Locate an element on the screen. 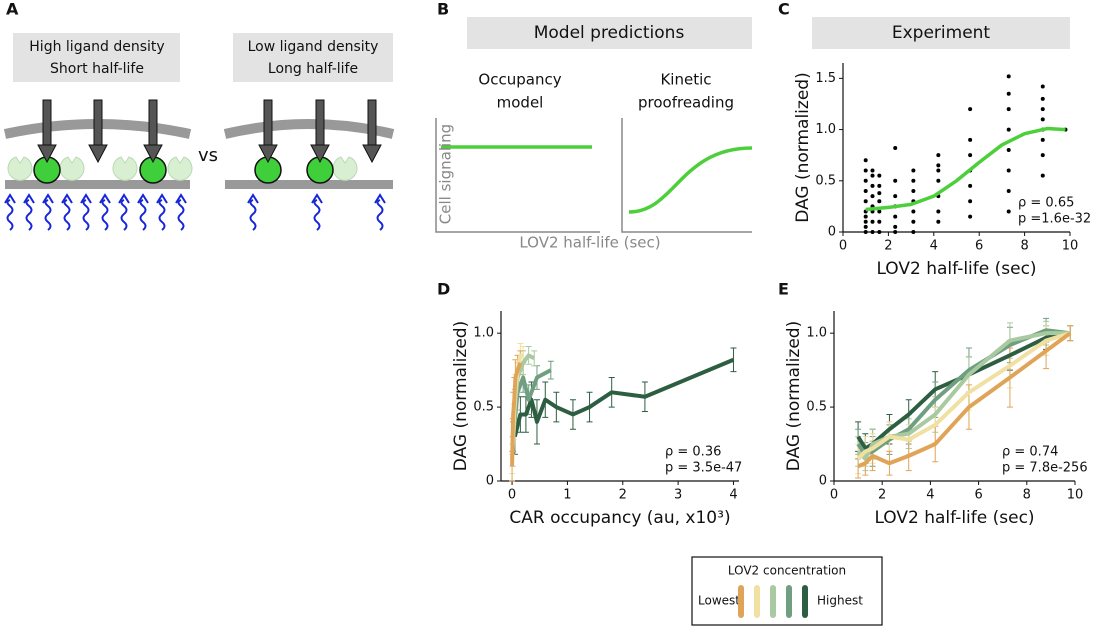  x-tick-label: 0 is located at coordinates (834, 495).